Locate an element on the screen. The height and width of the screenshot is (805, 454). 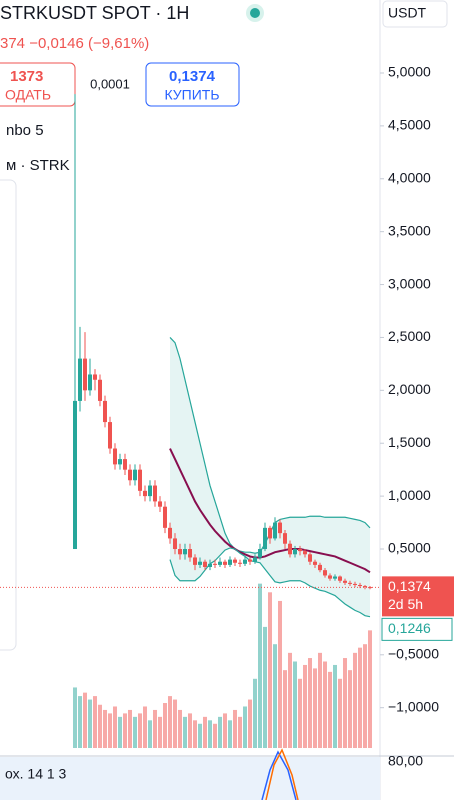
y-tick-label: 4,5000 is located at coordinates (409, 125).